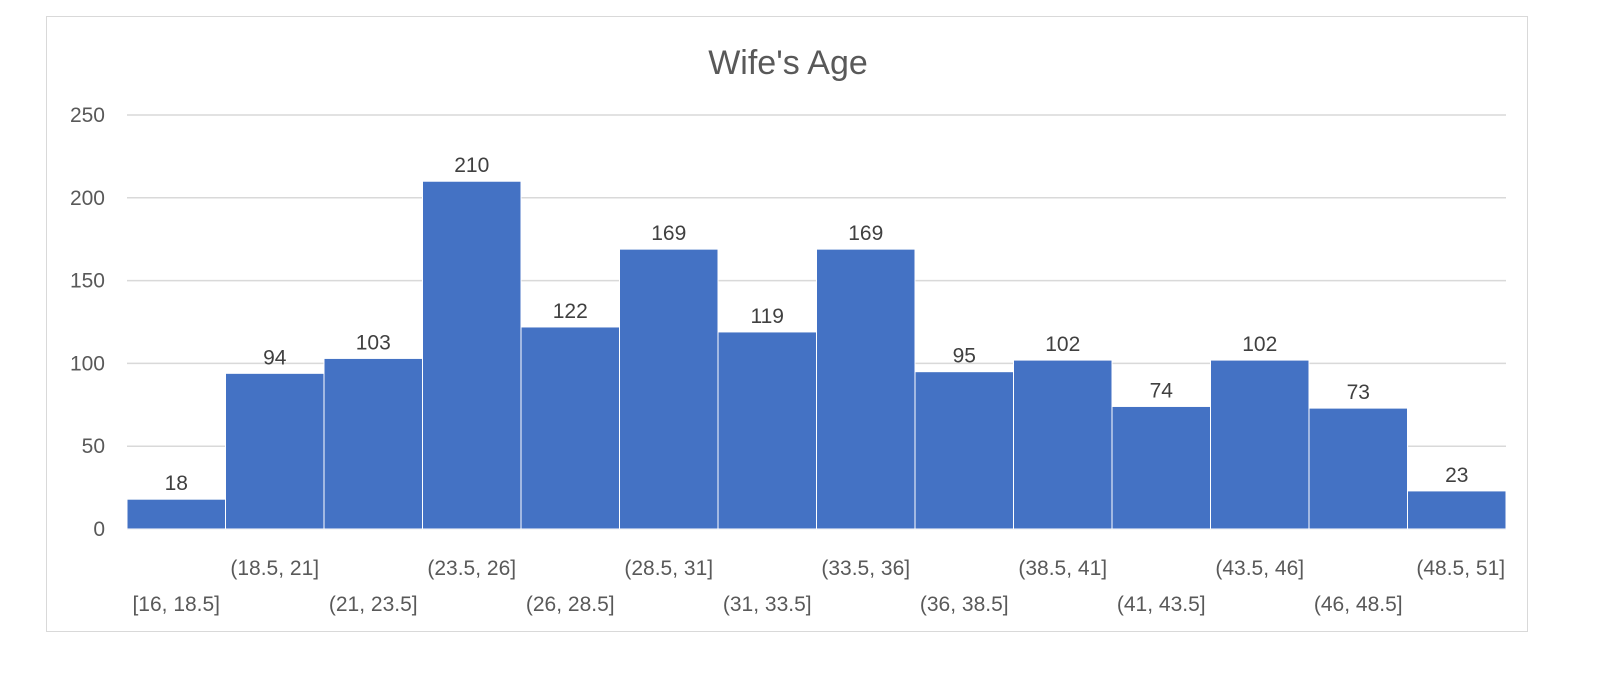 The height and width of the screenshot is (686, 1598). I want to click on y-tick-label: 100, so click(87, 363).